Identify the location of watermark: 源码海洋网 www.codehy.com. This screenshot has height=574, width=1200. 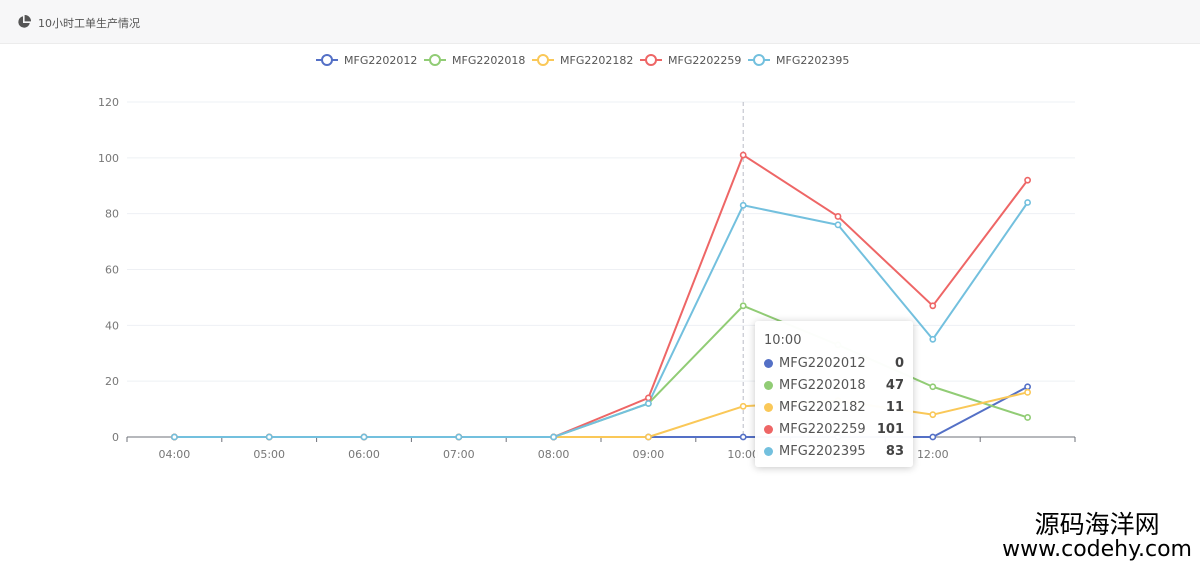
(1097, 536).